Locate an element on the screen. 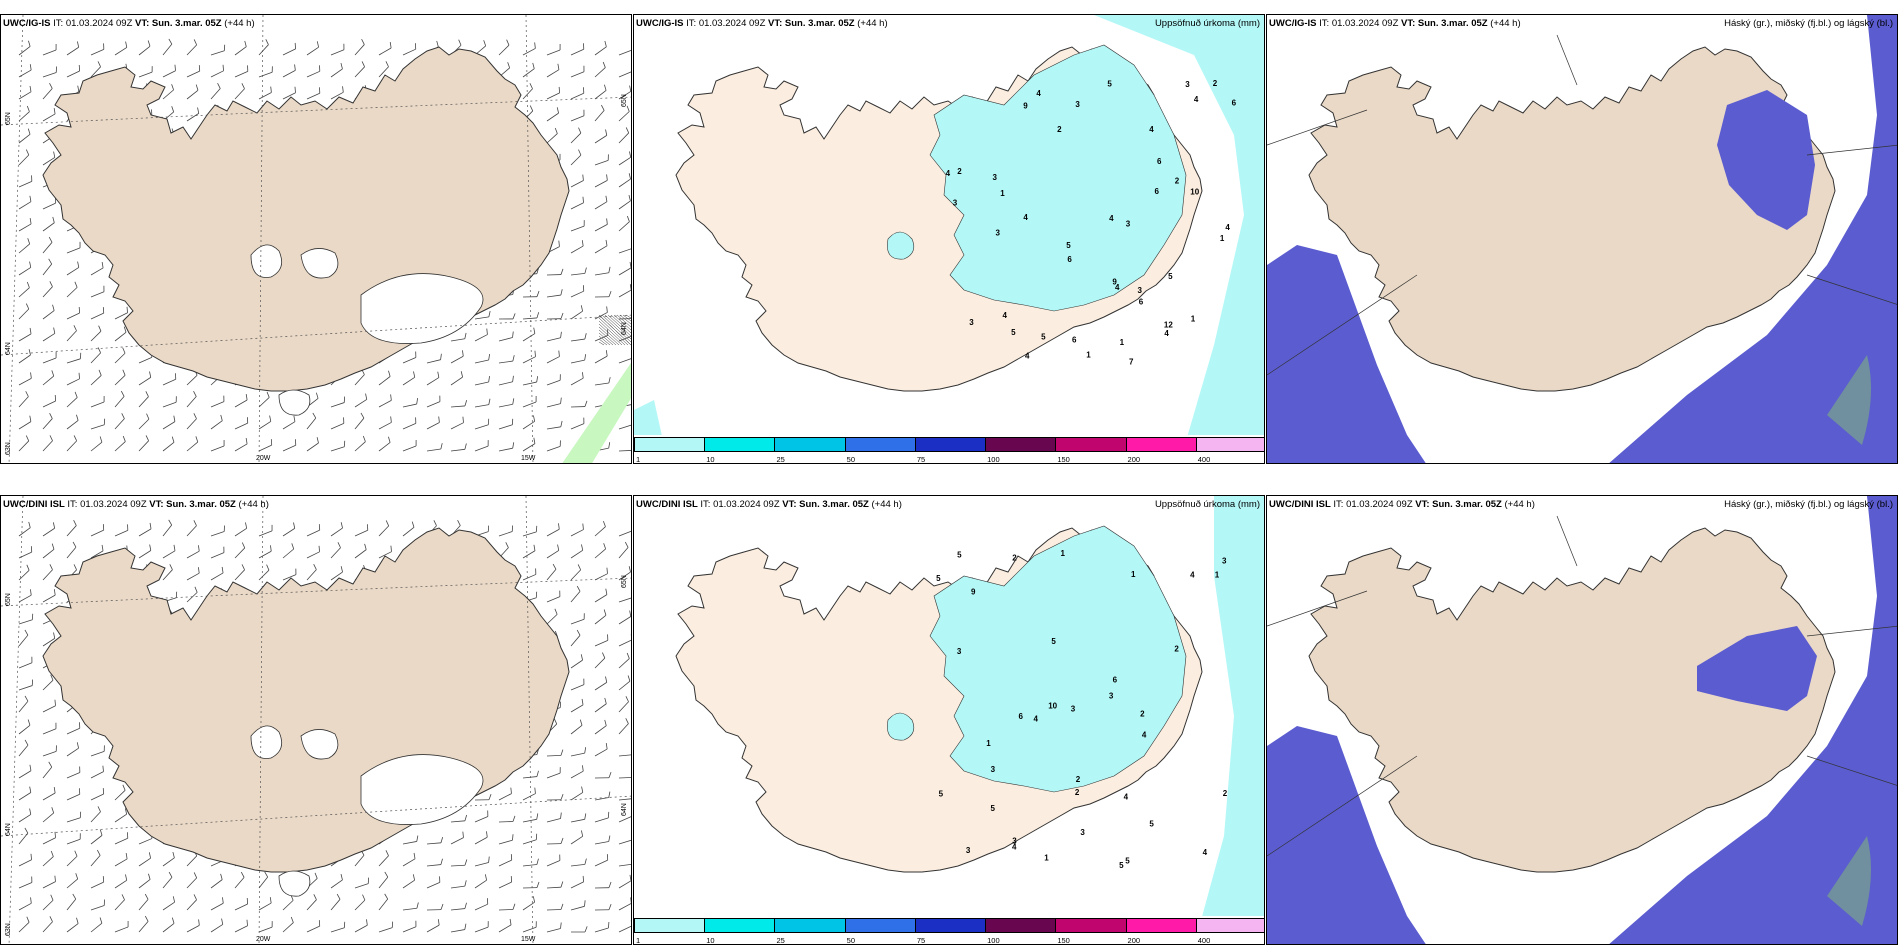 The width and height of the screenshot is (1900, 950). precip-value: 12 is located at coordinates (1168, 324).